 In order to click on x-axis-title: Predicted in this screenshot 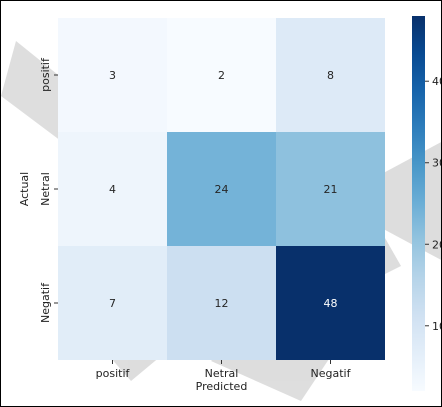, I will do `click(222, 386)`.